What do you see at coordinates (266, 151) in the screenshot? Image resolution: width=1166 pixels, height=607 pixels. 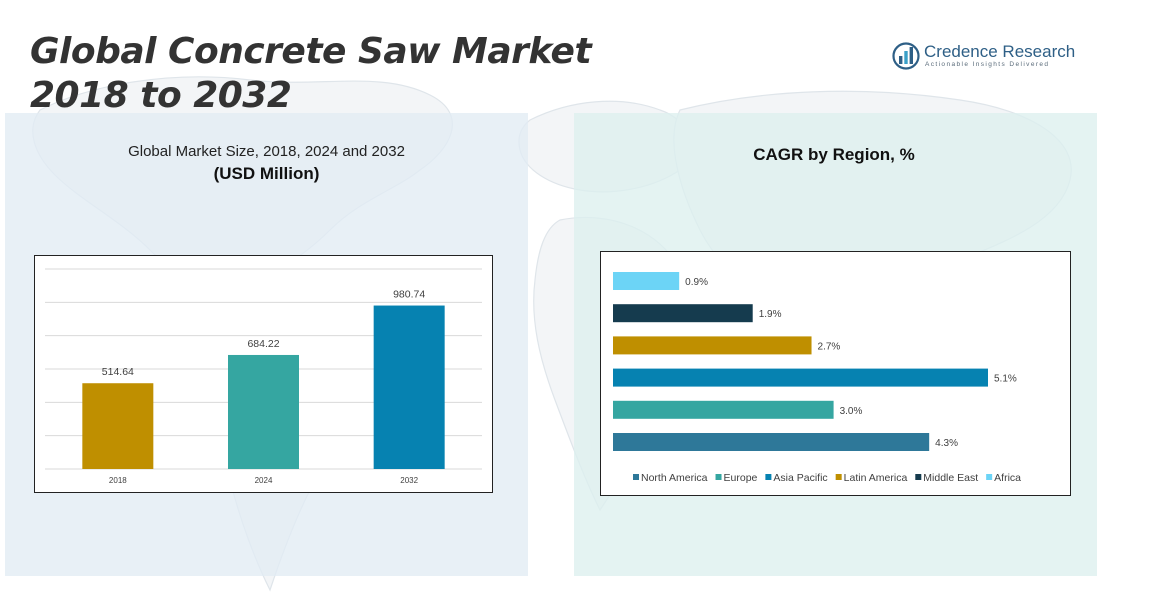 I see `market-size-subtitle: Global Market Size, 2018, 2024 and 2032` at bounding box center [266, 151].